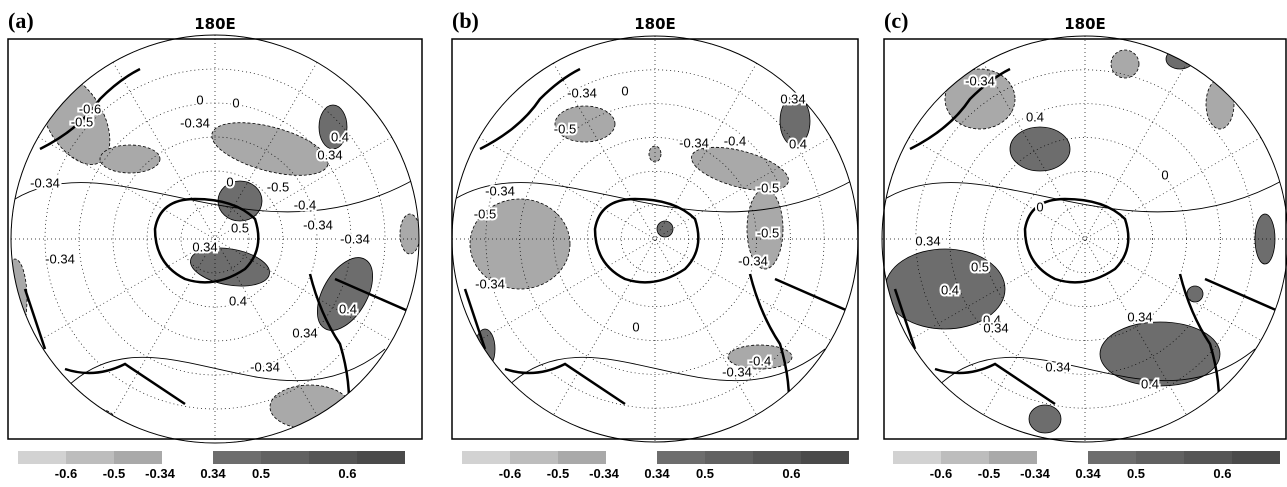 This screenshot has height=487, width=1287. I want to click on meridian, so click(215, 239).